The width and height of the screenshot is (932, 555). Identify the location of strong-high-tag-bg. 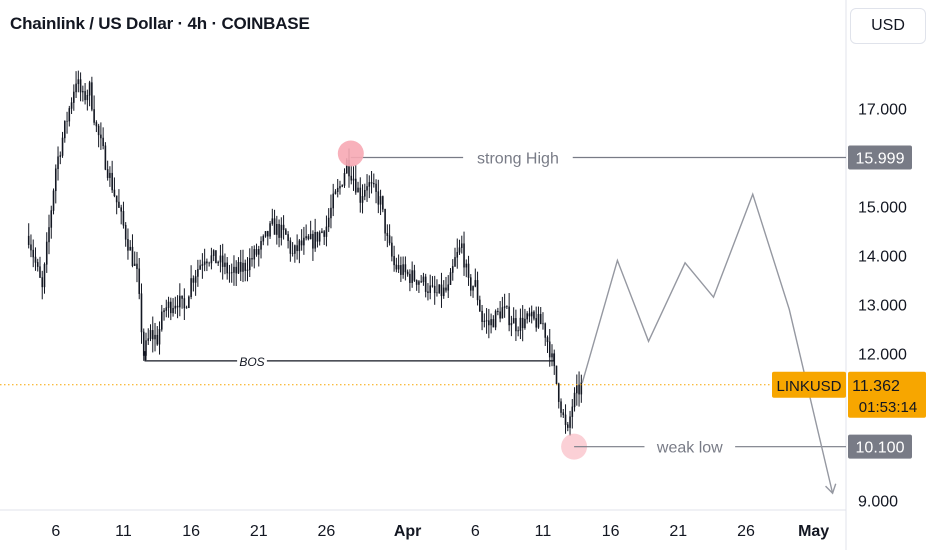
(880, 157).